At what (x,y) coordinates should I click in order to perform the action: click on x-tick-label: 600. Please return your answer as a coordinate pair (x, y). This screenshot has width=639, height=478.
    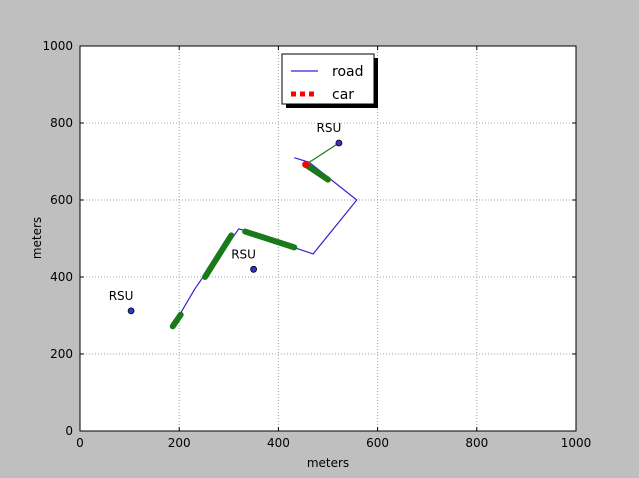
    Looking at the image, I should click on (377, 443).